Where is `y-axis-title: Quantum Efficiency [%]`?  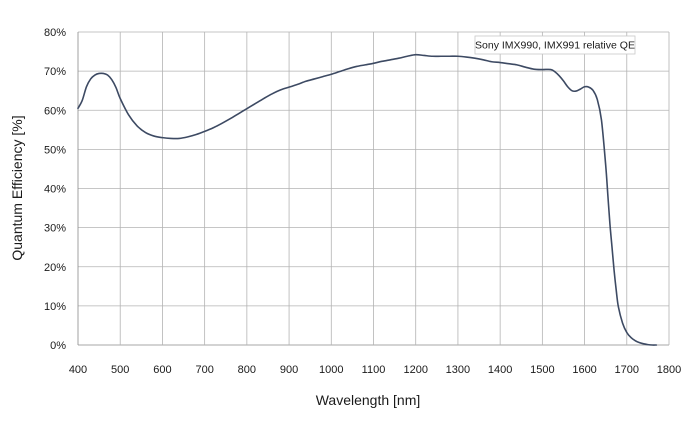
y-axis-title: Quantum Efficiency [%] is located at coordinates (17, 187).